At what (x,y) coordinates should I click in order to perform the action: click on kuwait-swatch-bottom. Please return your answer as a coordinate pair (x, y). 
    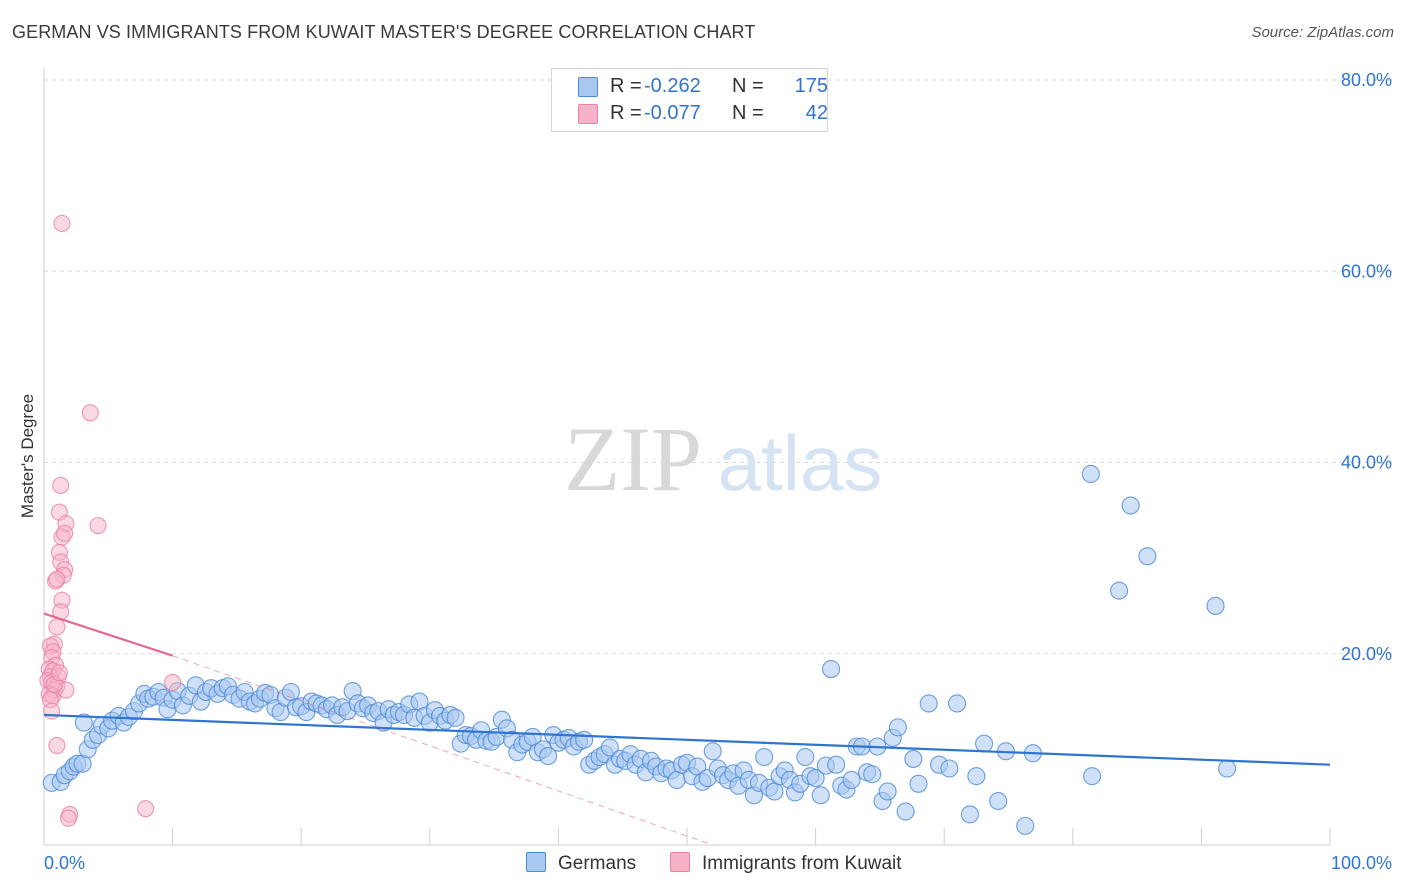
    Looking at the image, I should click on (680, 862).